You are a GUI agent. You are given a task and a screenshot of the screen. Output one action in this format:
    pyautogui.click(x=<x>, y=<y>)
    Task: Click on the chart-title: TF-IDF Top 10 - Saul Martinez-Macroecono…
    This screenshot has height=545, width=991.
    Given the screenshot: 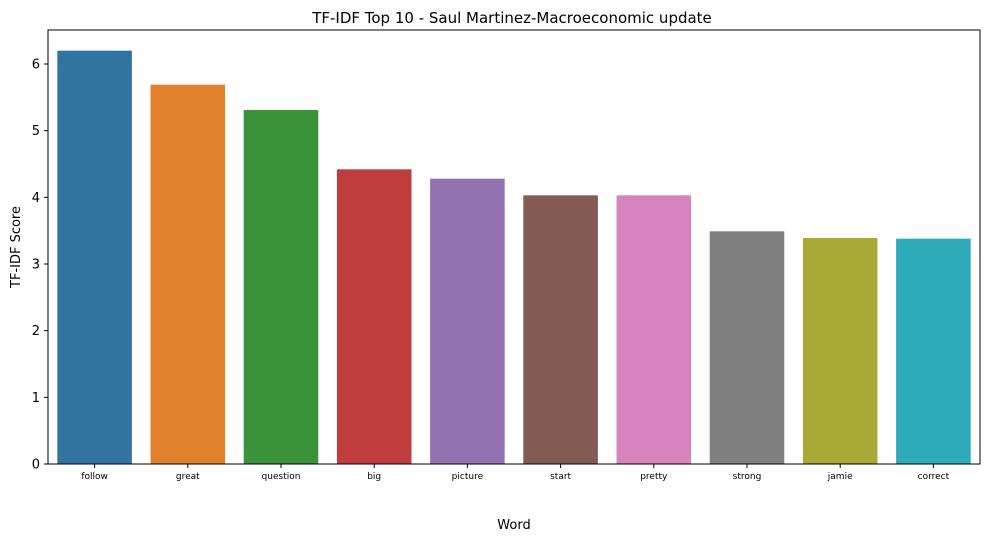 What is the action you would take?
    pyautogui.click(x=511, y=18)
    